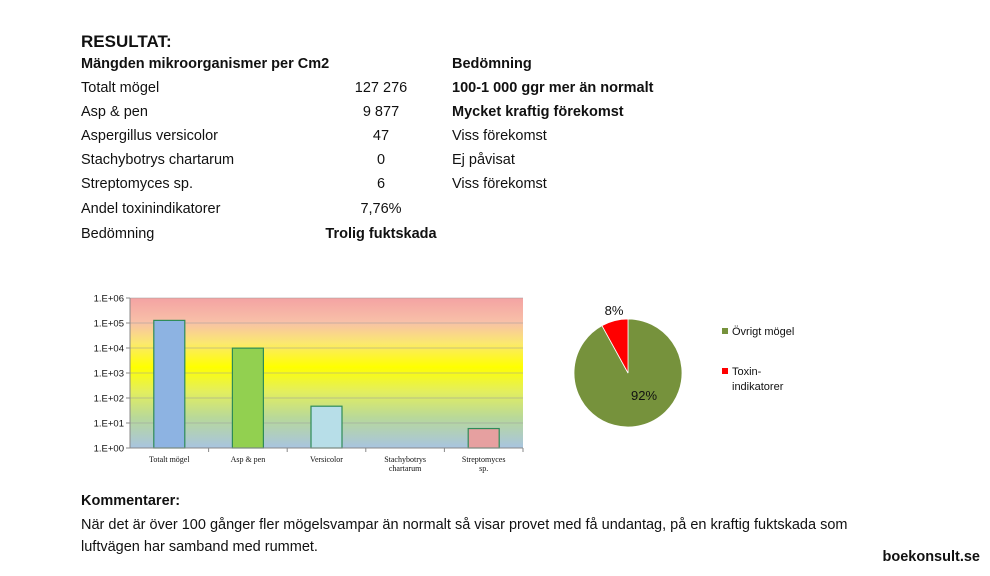 This screenshot has height=576, width=990. What do you see at coordinates (137, 184) in the screenshot?
I see `row-name: Streptomyces sp.` at bounding box center [137, 184].